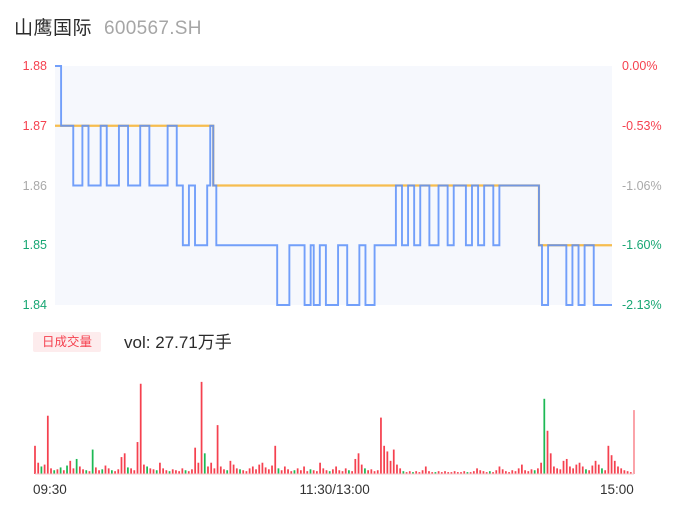 The width and height of the screenshot is (686, 524). I want to click on y-axis-left-tick: 1.87, so click(34, 125).